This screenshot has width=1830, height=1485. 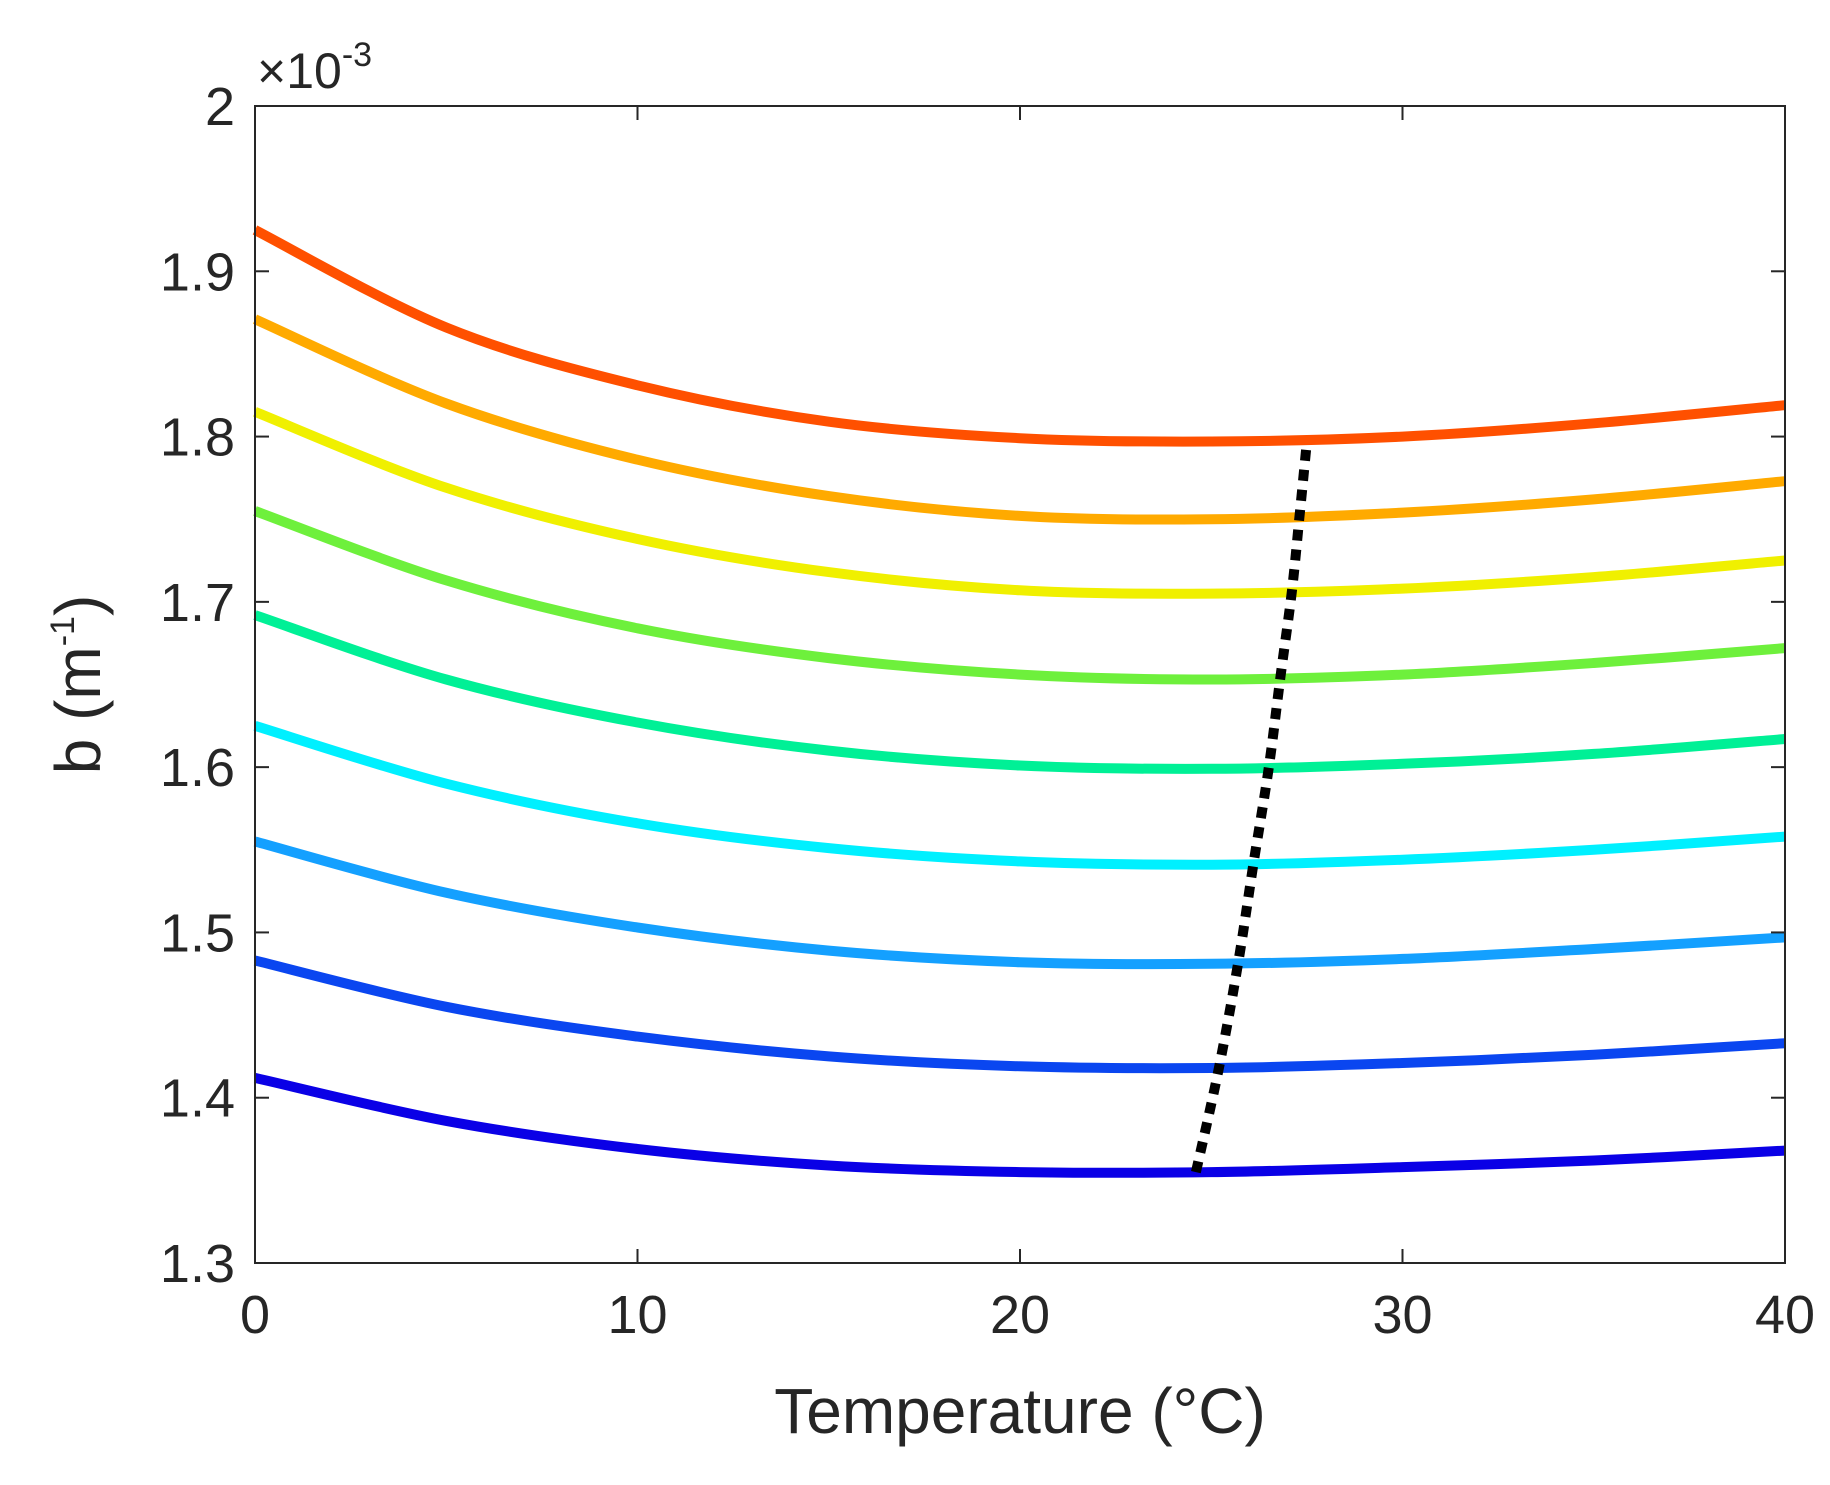 I want to click on y-axis-label-power: -1, so click(x=63, y=631).